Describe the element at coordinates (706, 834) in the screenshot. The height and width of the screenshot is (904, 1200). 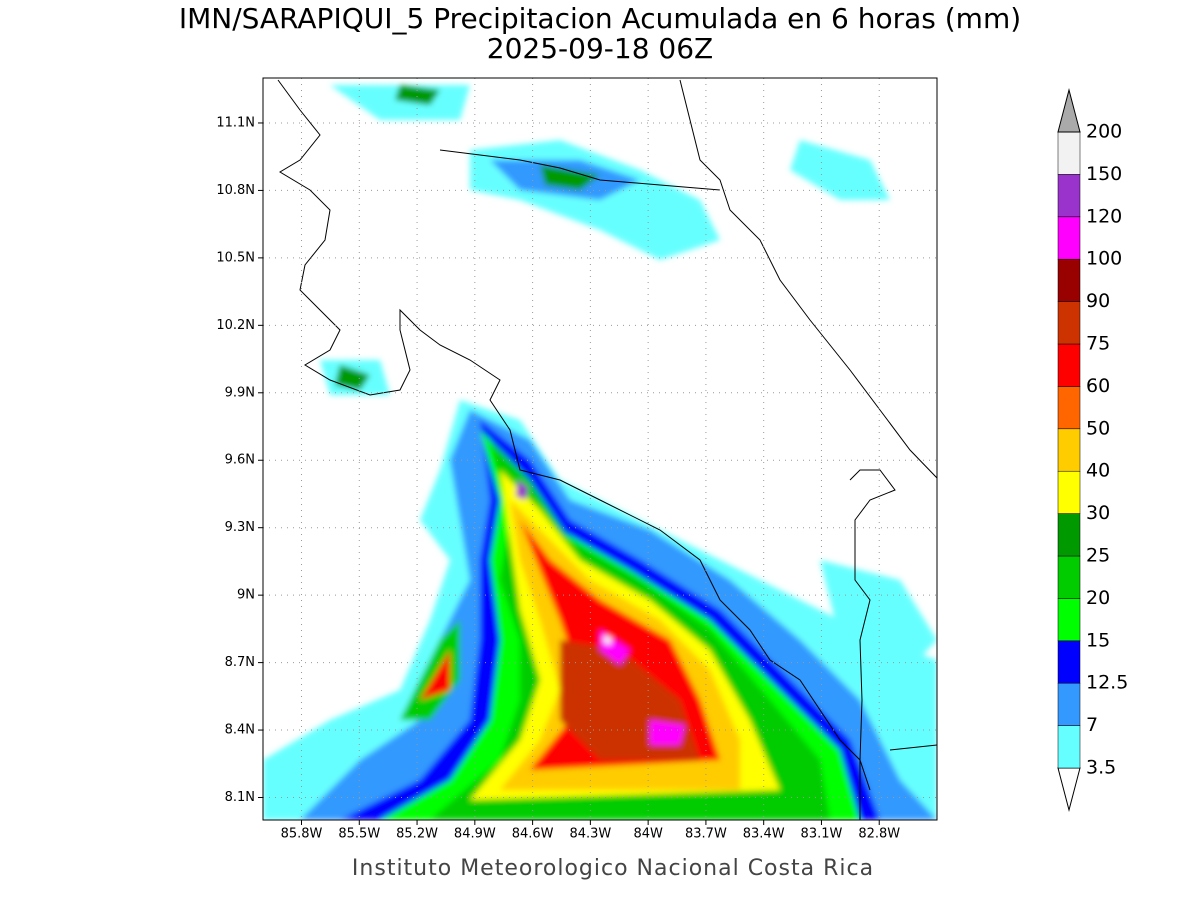
I see `x-tick-label: 83.7W` at that location.